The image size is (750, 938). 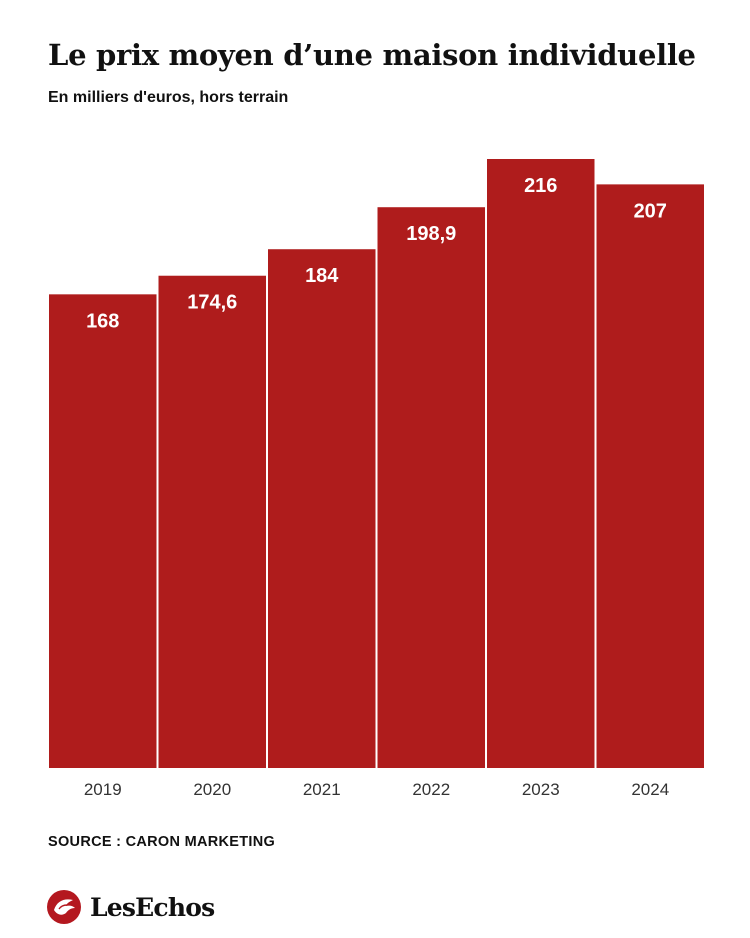 What do you see at coordinates (212, 303) in the screenshot?
I see `data-label-2020: 174,6` at bounding box center [212, 303].